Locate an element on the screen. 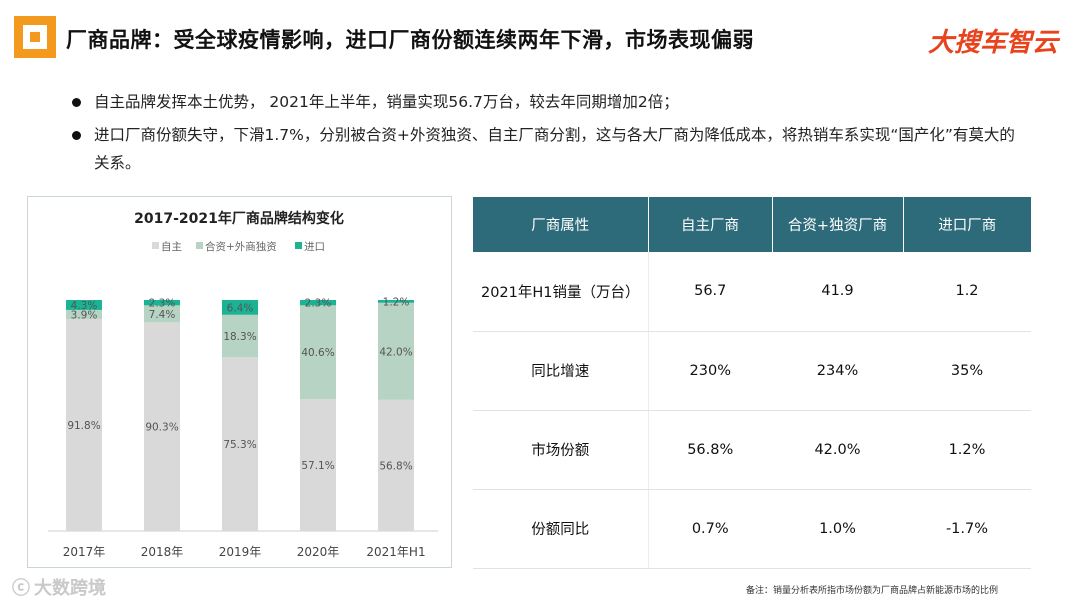  watermark: ⓒ 大数跨境 is located at coordinates (59, 587).